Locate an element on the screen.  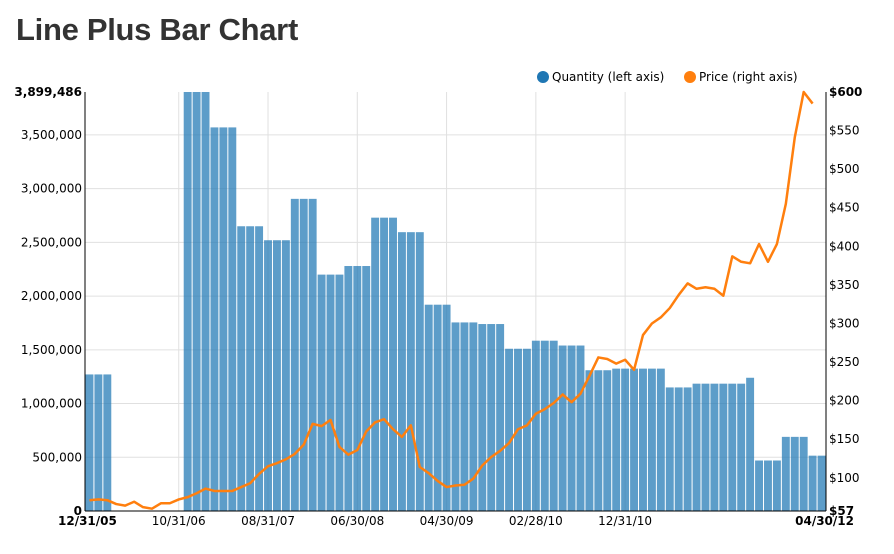
left-axis-tick-label: 3,000,000 is located at coordinates (51, 189).